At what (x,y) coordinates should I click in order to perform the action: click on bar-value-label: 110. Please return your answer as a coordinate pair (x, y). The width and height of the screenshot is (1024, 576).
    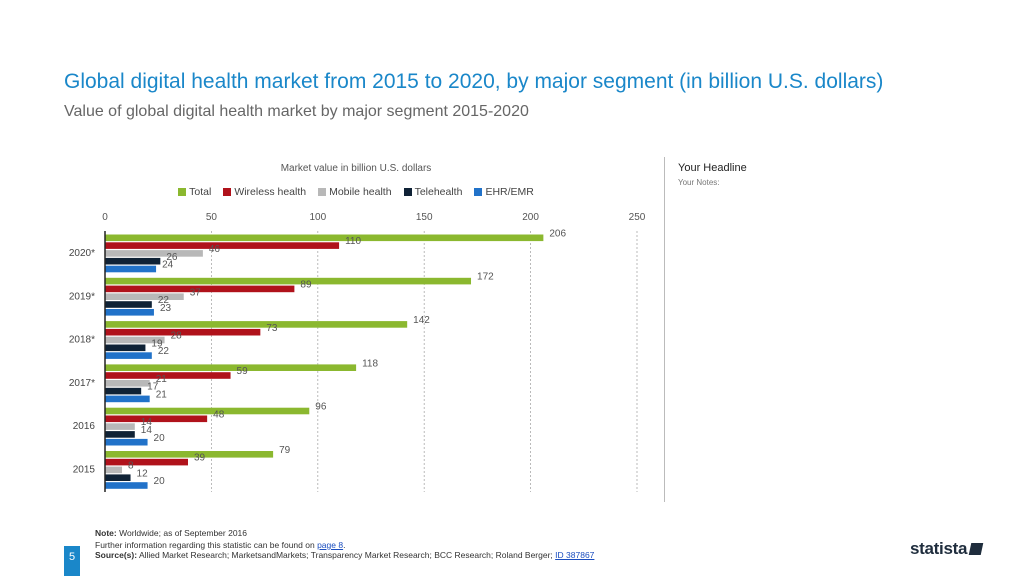
    Looking at the image, I should click on (353, 241).